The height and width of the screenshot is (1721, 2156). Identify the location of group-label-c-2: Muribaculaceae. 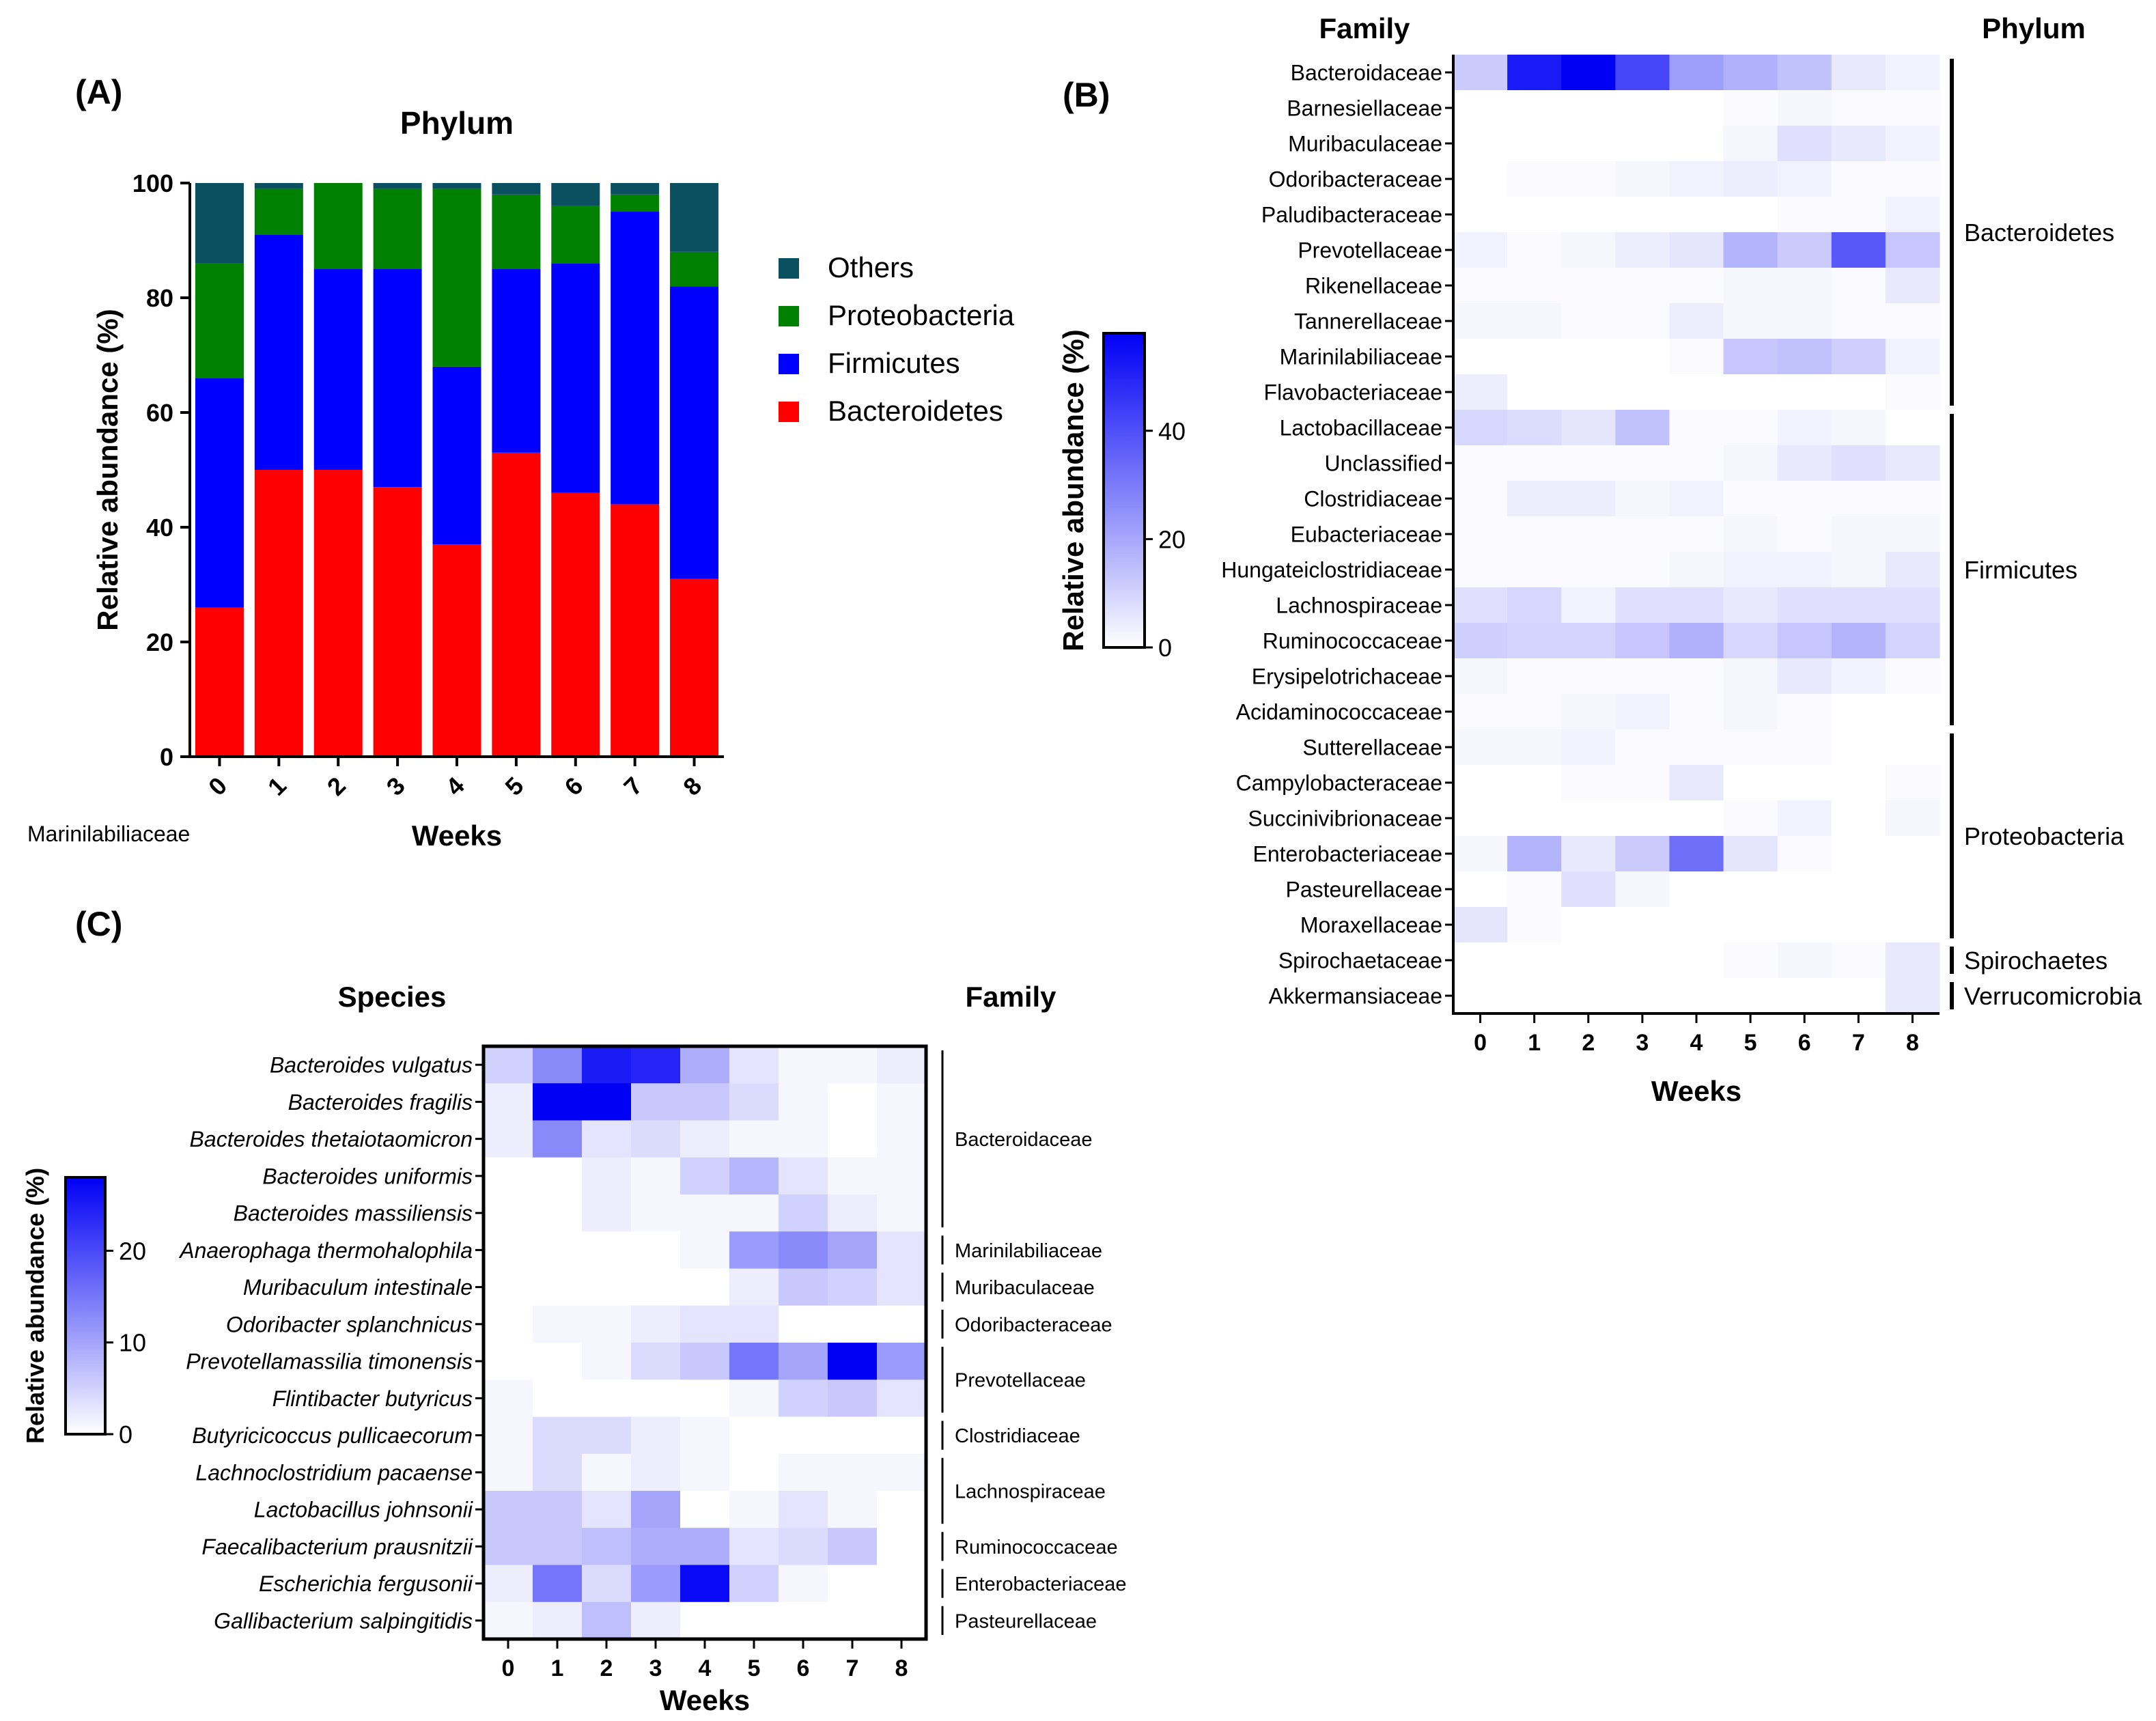
(1025, 1288).